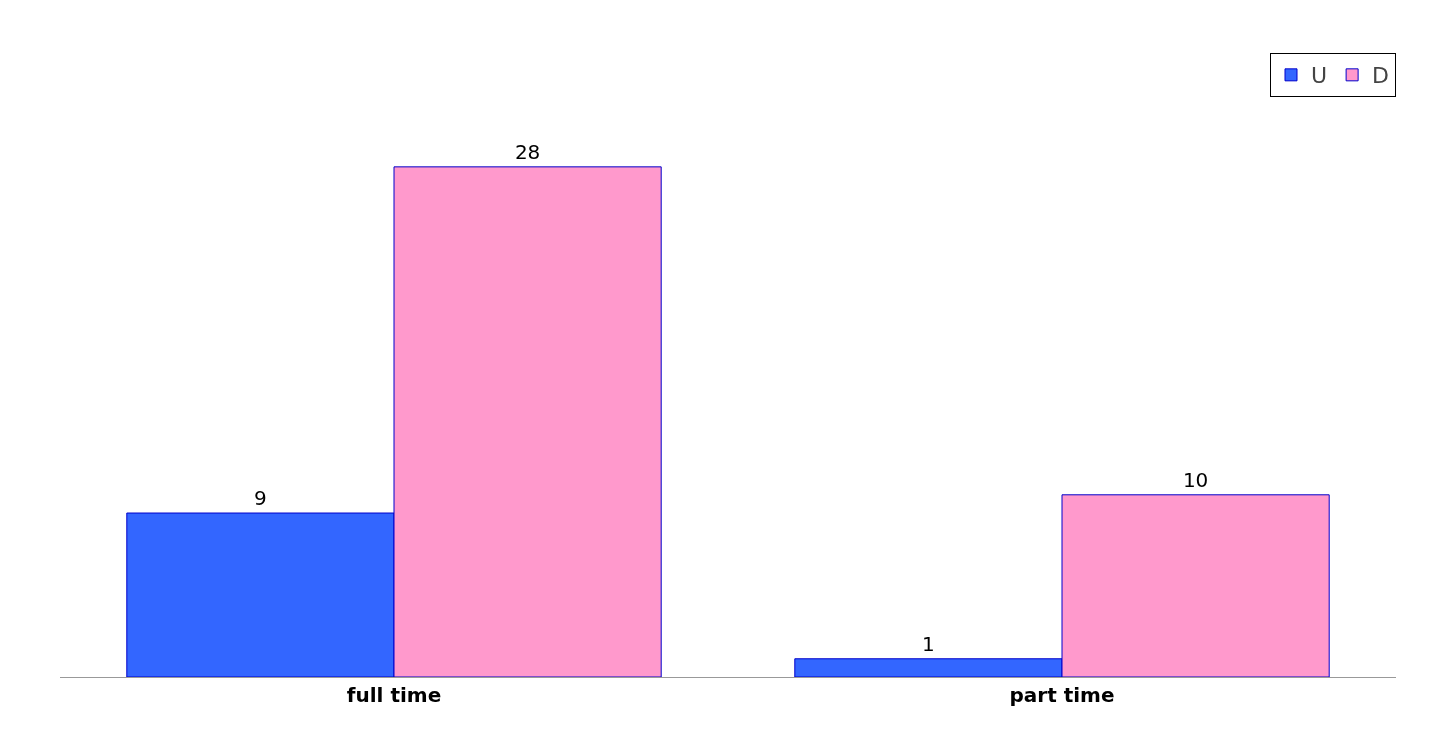 The image size is (1456, 747). What do you see at coordinates (1319, 76) in the screenshot?
I see `legend-label: U` at bounding box center [1319, 76].